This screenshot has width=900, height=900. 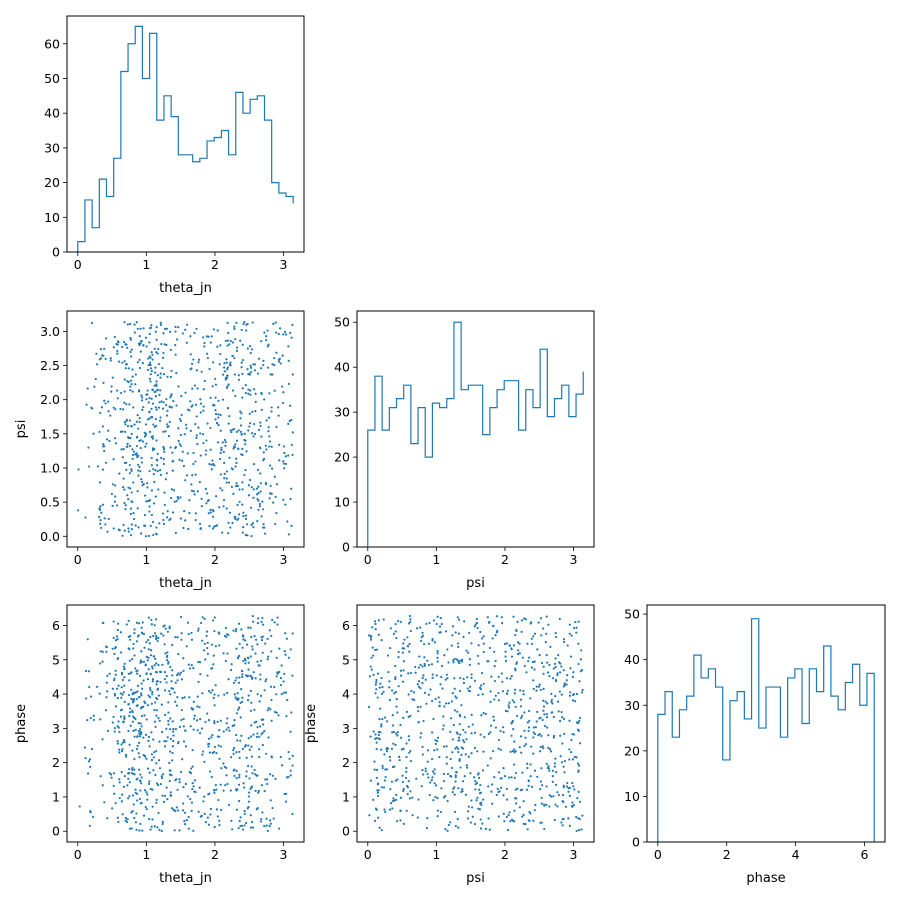 I want to click on y-tick-label: 20, so click(x=632, y=750).